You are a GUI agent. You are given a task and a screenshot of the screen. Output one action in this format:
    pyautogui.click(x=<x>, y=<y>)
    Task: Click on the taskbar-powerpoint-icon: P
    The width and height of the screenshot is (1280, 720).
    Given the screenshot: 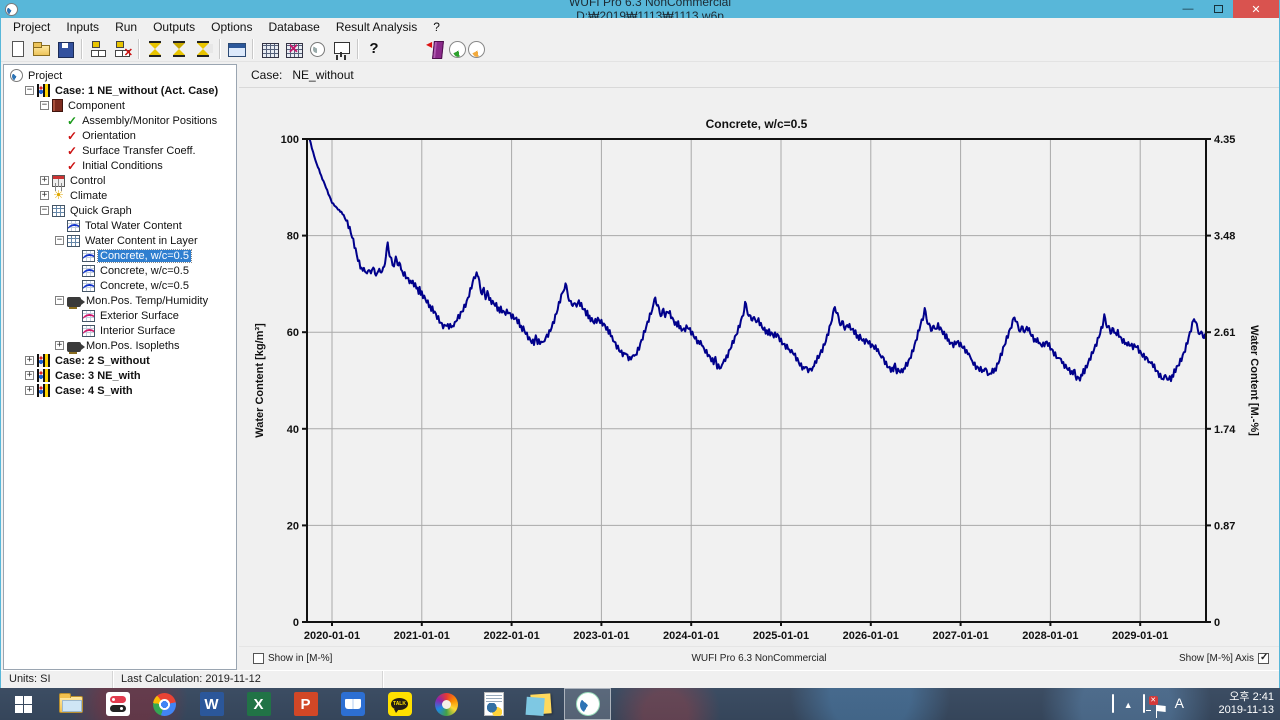 What is the action you would take?
    pyautogui.click(x=305, y=704)
    